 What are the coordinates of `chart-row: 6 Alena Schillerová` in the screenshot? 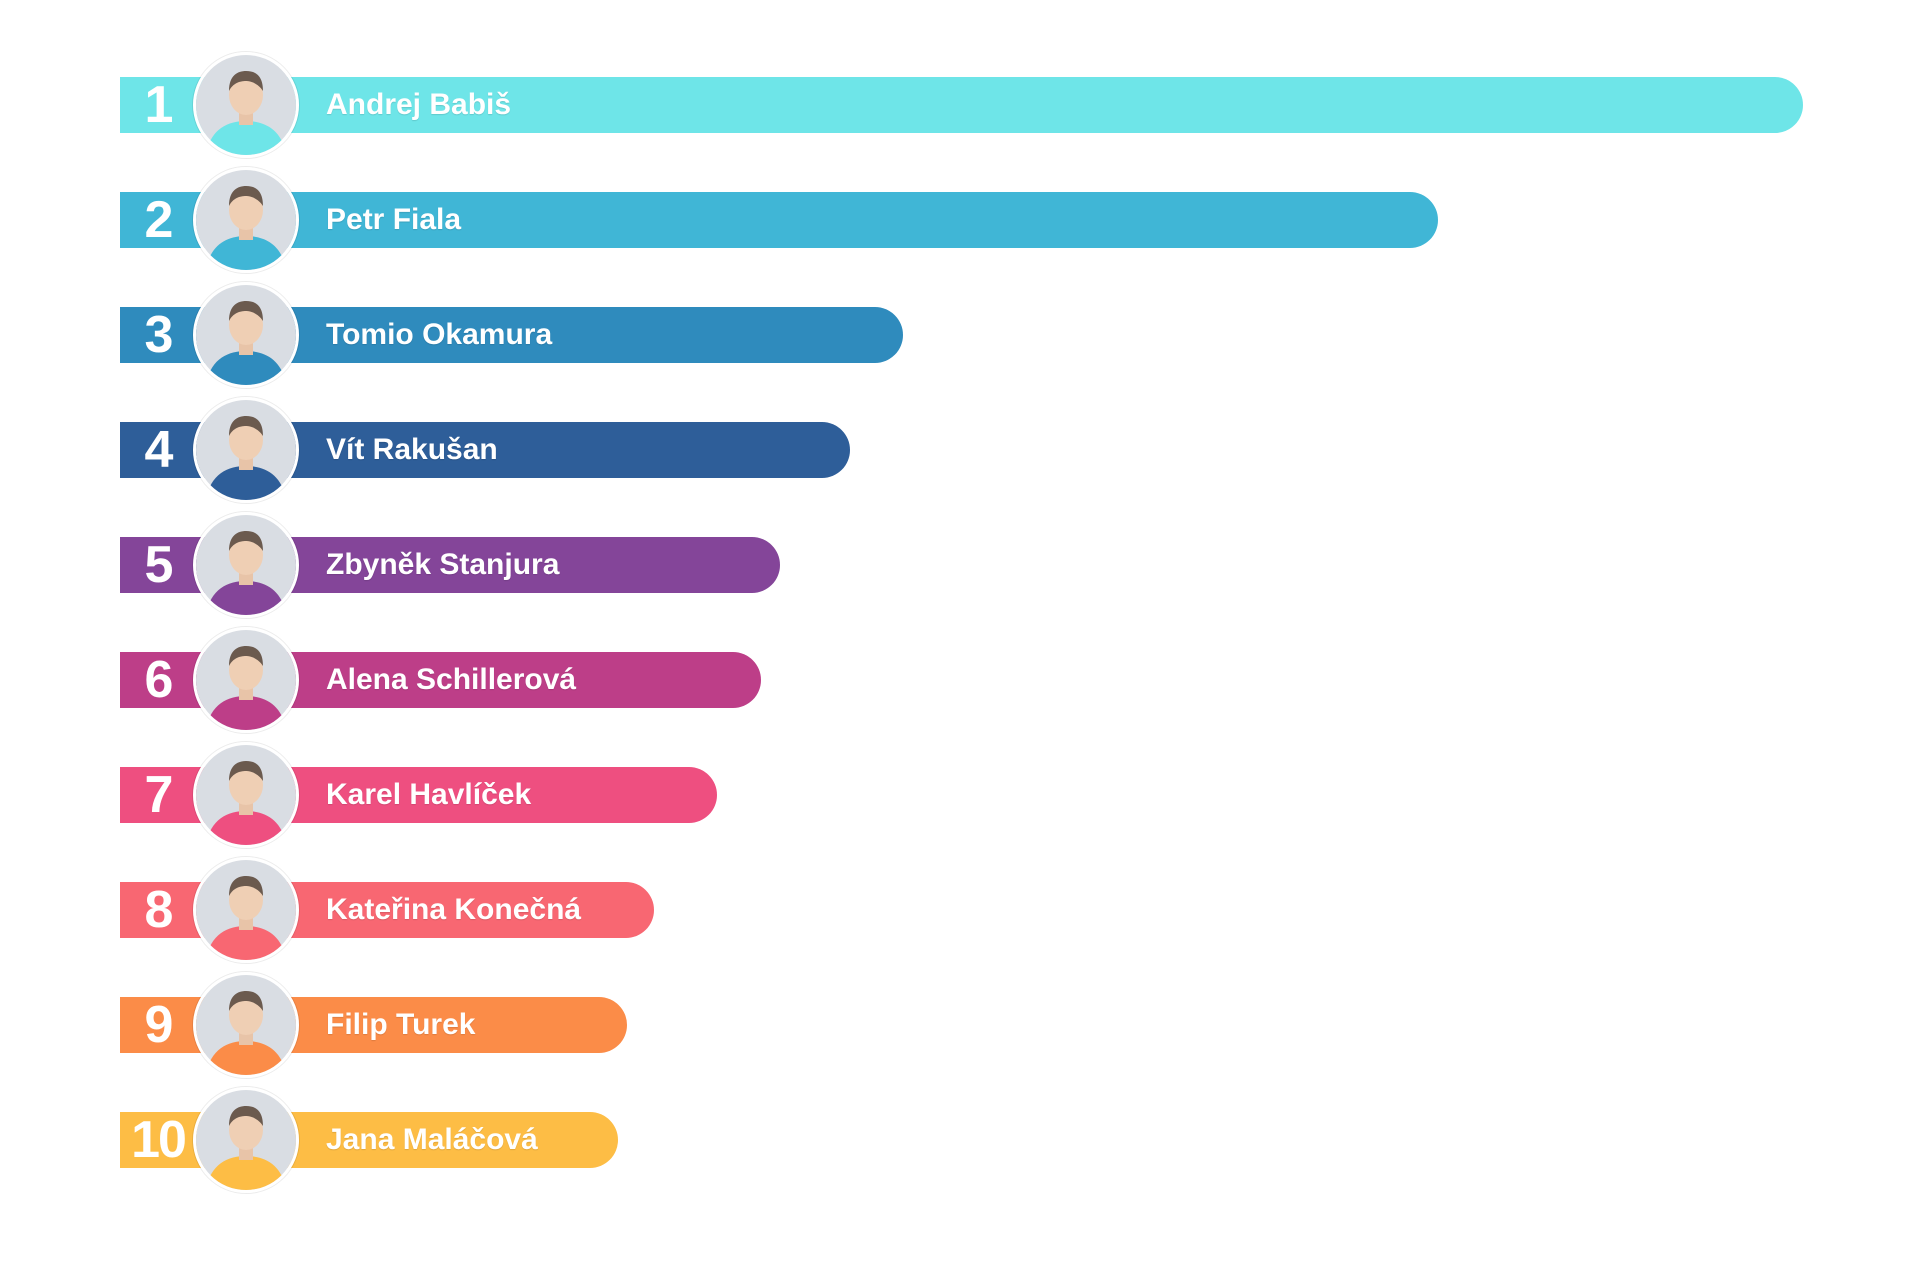 It's located at (960, 680).